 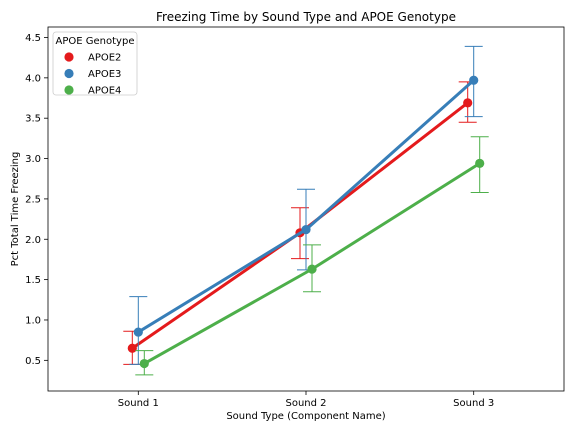 I want to click on legend: APOE Genotype APOE2 APOE3 APOE4, so click(x=95, y=64).